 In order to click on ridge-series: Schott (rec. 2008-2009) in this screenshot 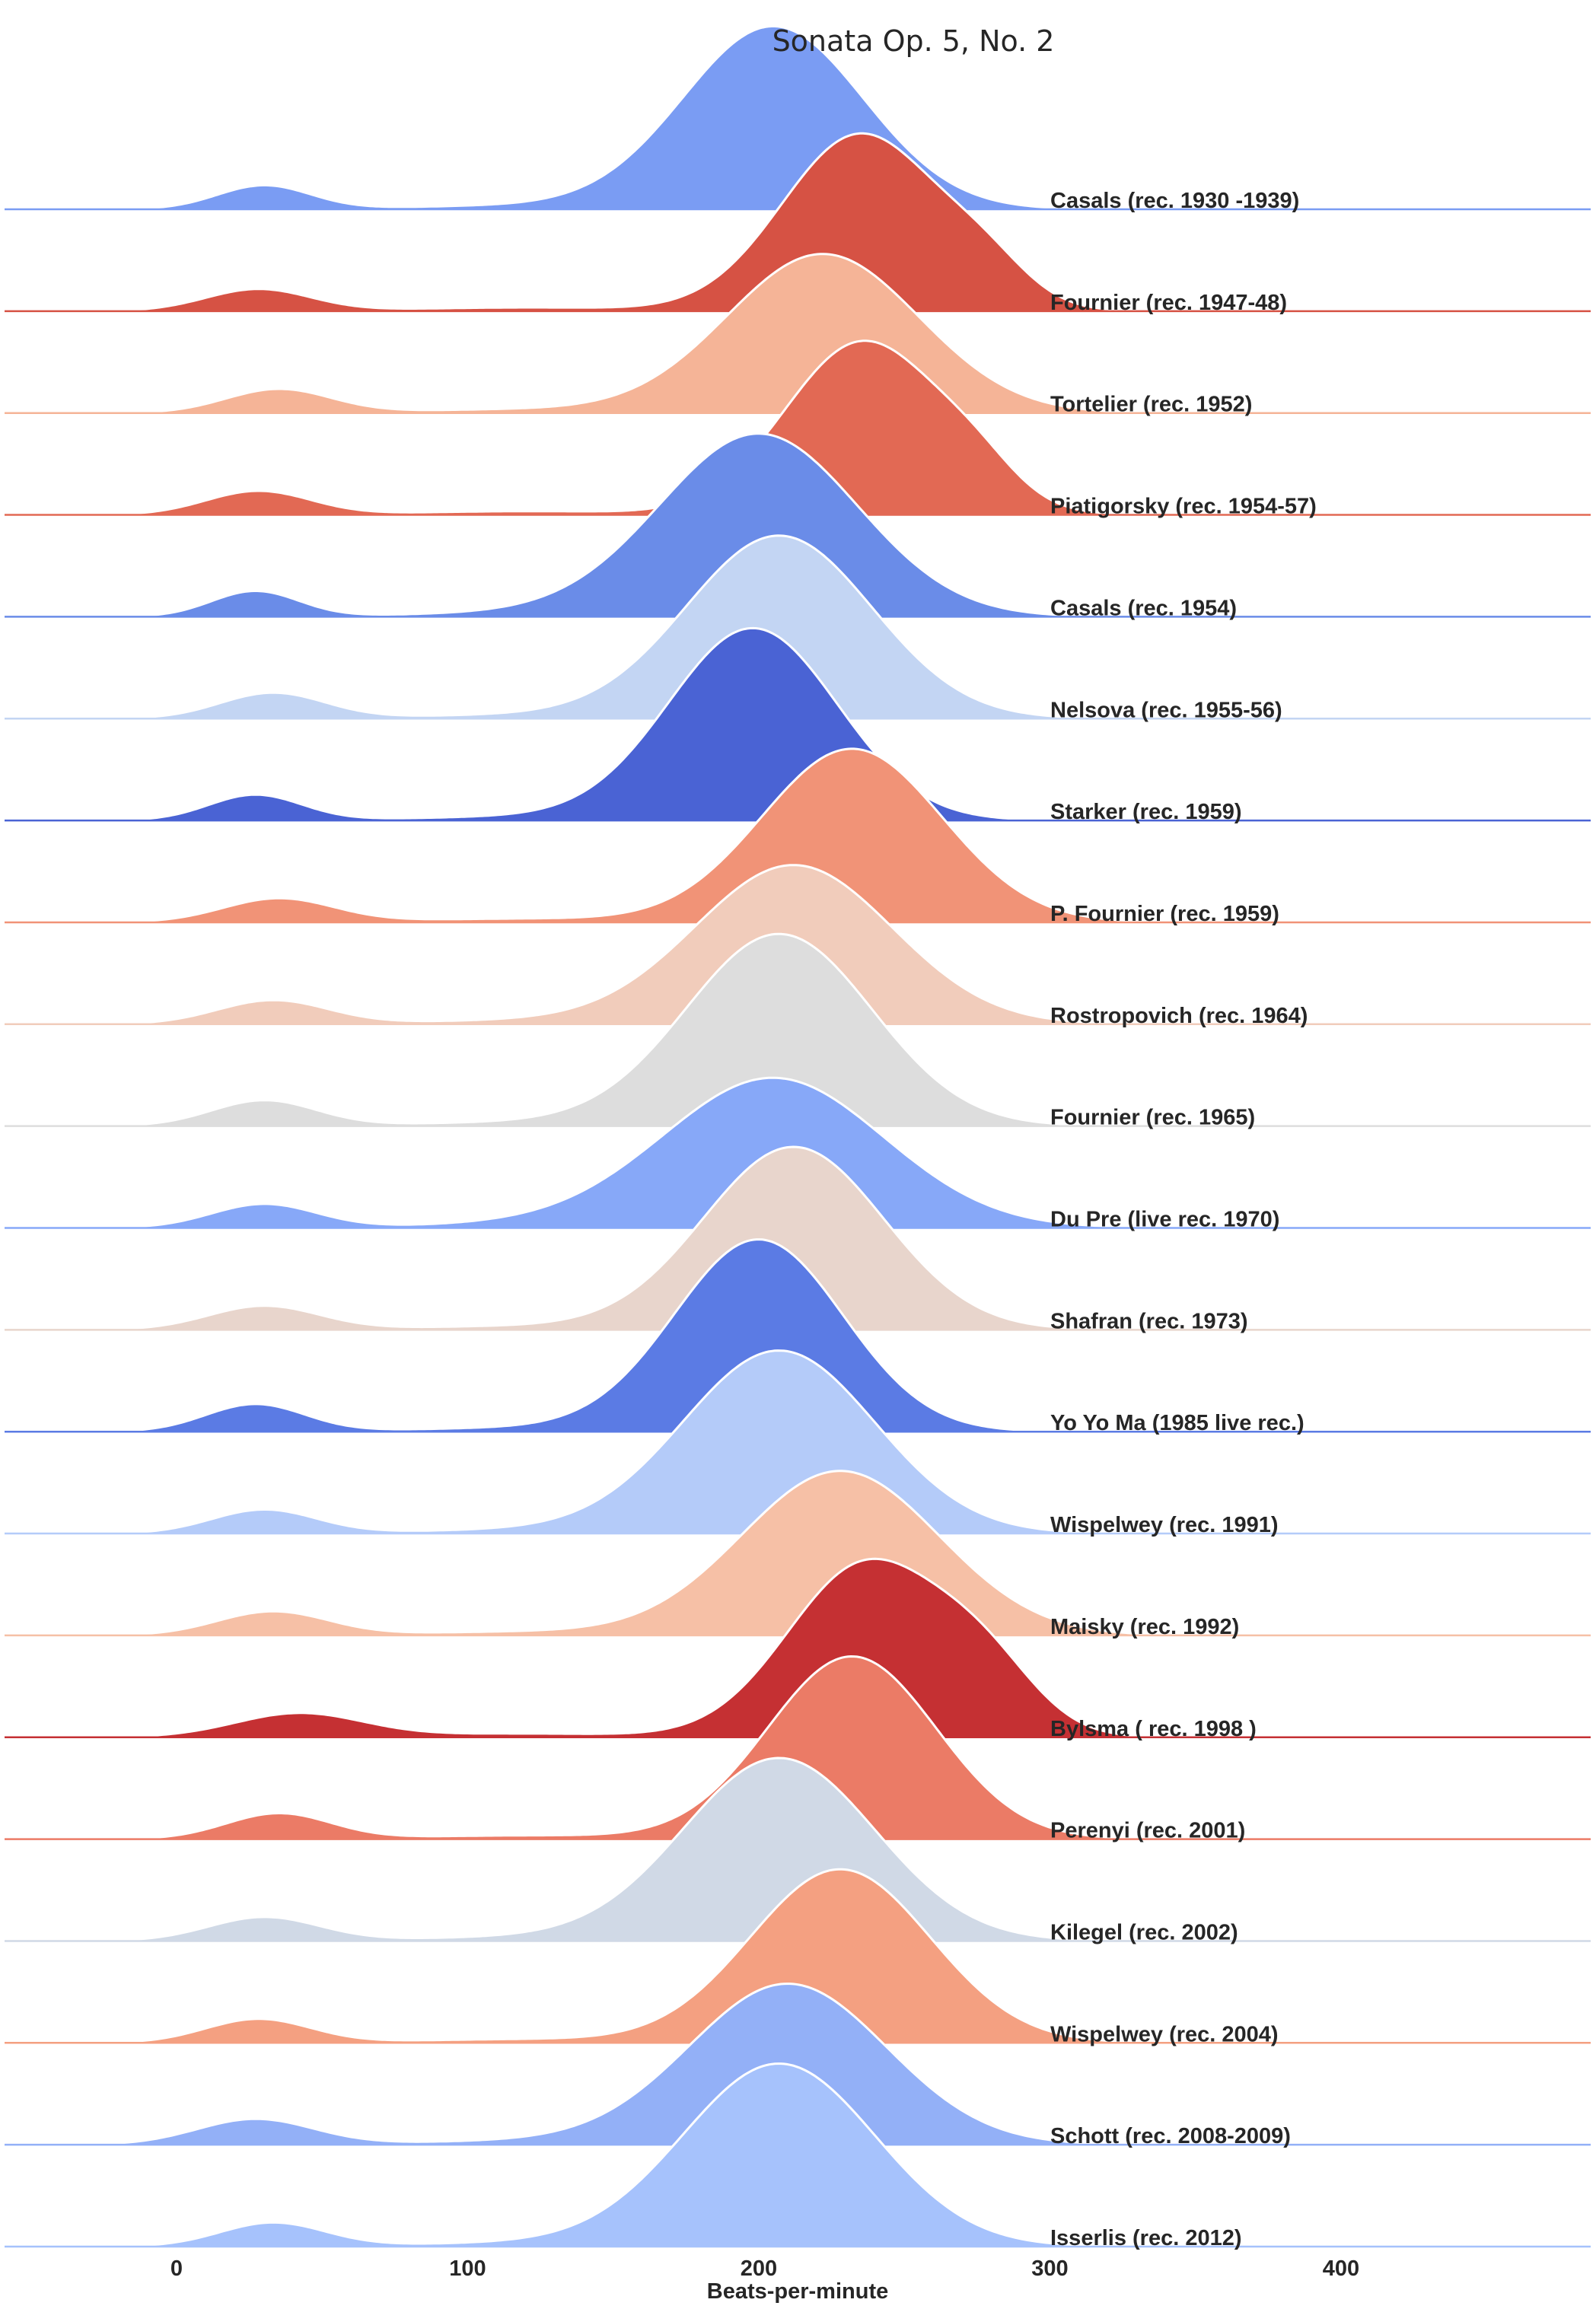, I will do `click(798, 2065)`.